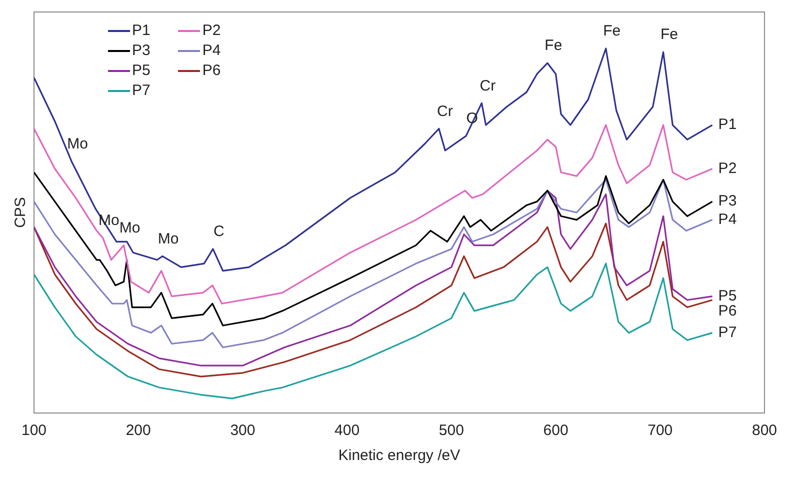 The width and height of the screenshot is (788, 477). What do you see at coordinates (555, 431) in the screenshot?
I see `x-tick-label: 600` at bounding box center [555, 431].